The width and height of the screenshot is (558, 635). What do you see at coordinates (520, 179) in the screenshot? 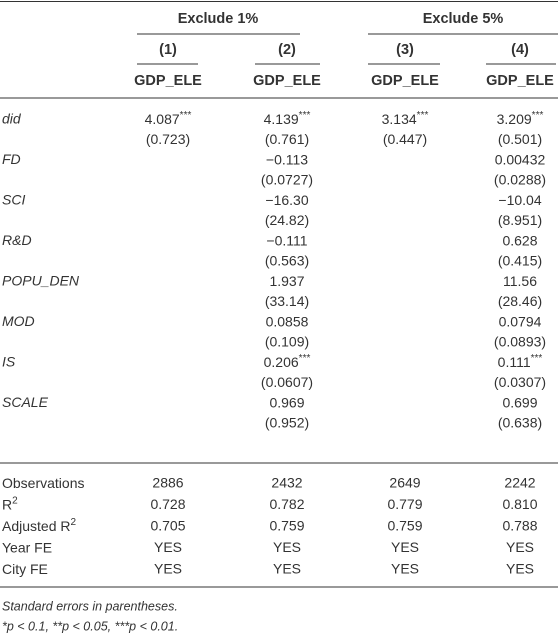
I see `standard-error: (0.0288)` at bounding box center [520, 179].